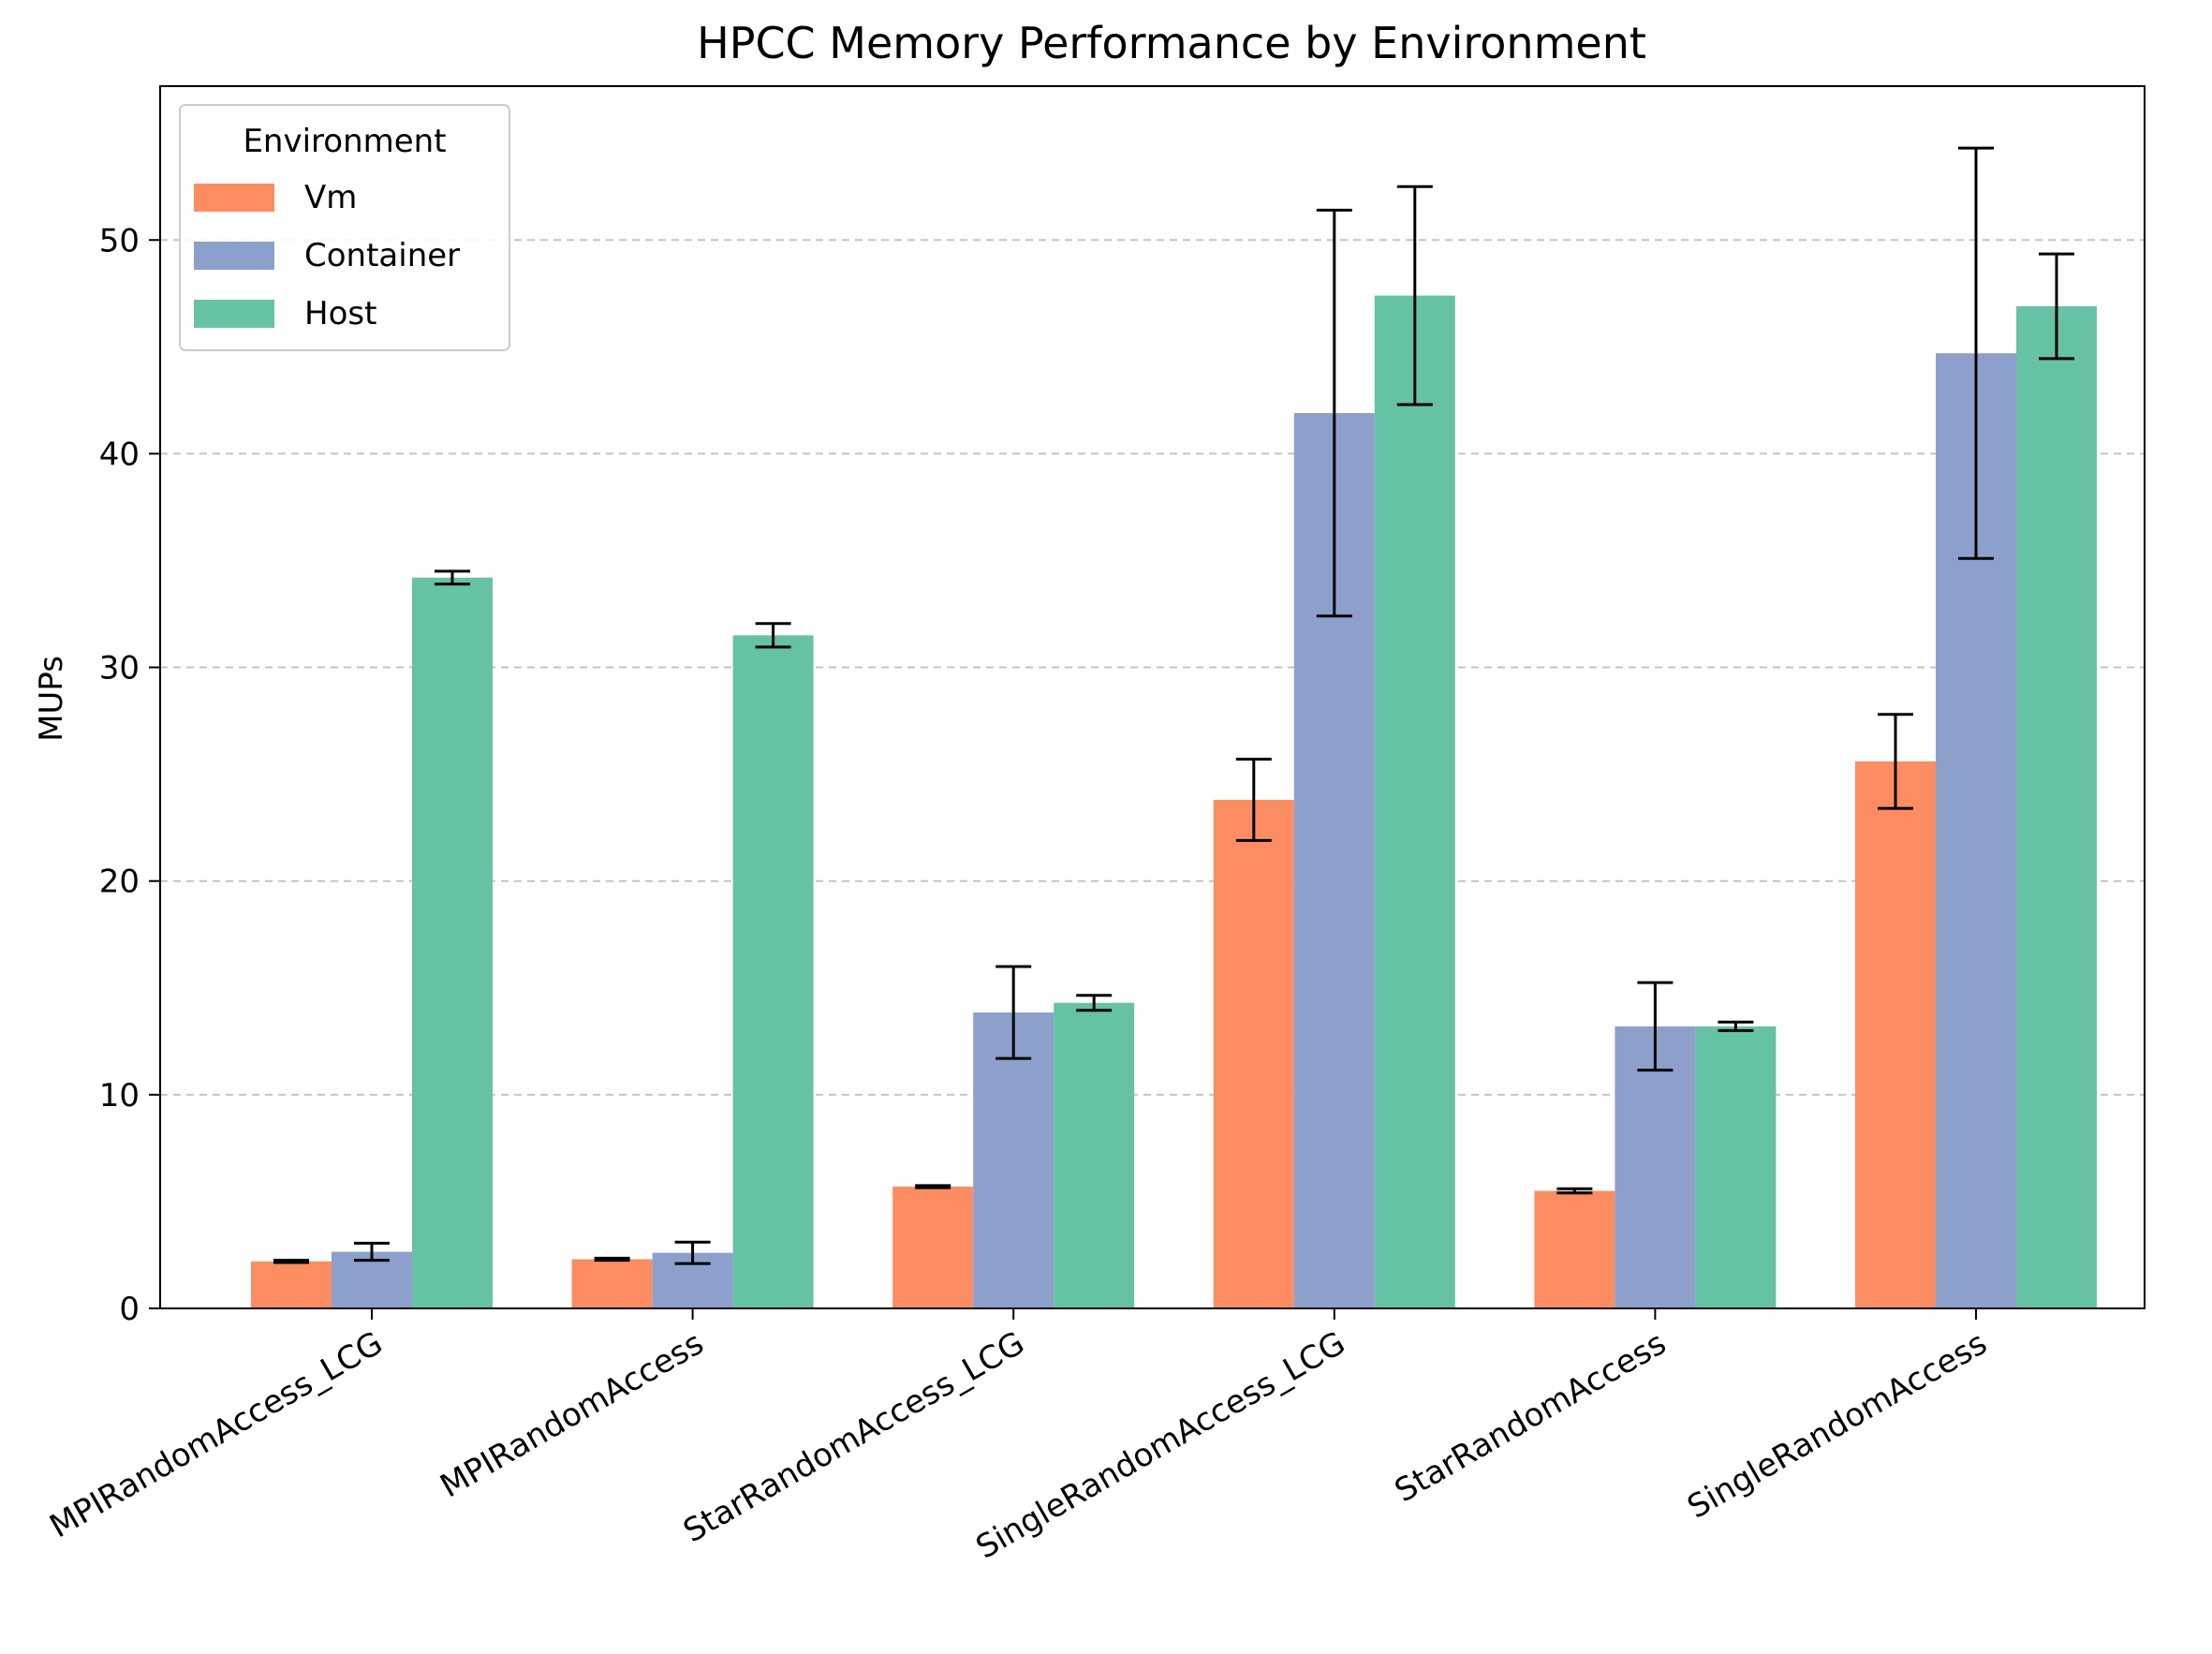  What do you see at coordinates (344, 141) in the screenshot?
I see `legend-title: Environment` at bounding box center [344, 141].